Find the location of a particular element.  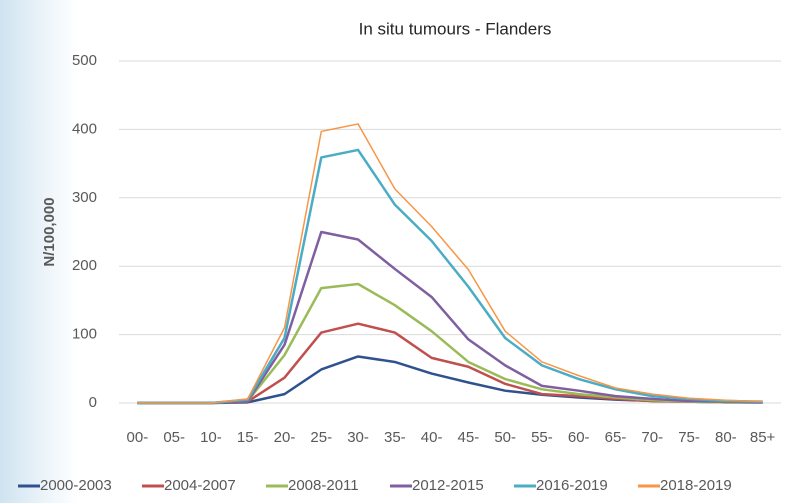

x-tick-label: 65- is located at coordinates (616, 437).